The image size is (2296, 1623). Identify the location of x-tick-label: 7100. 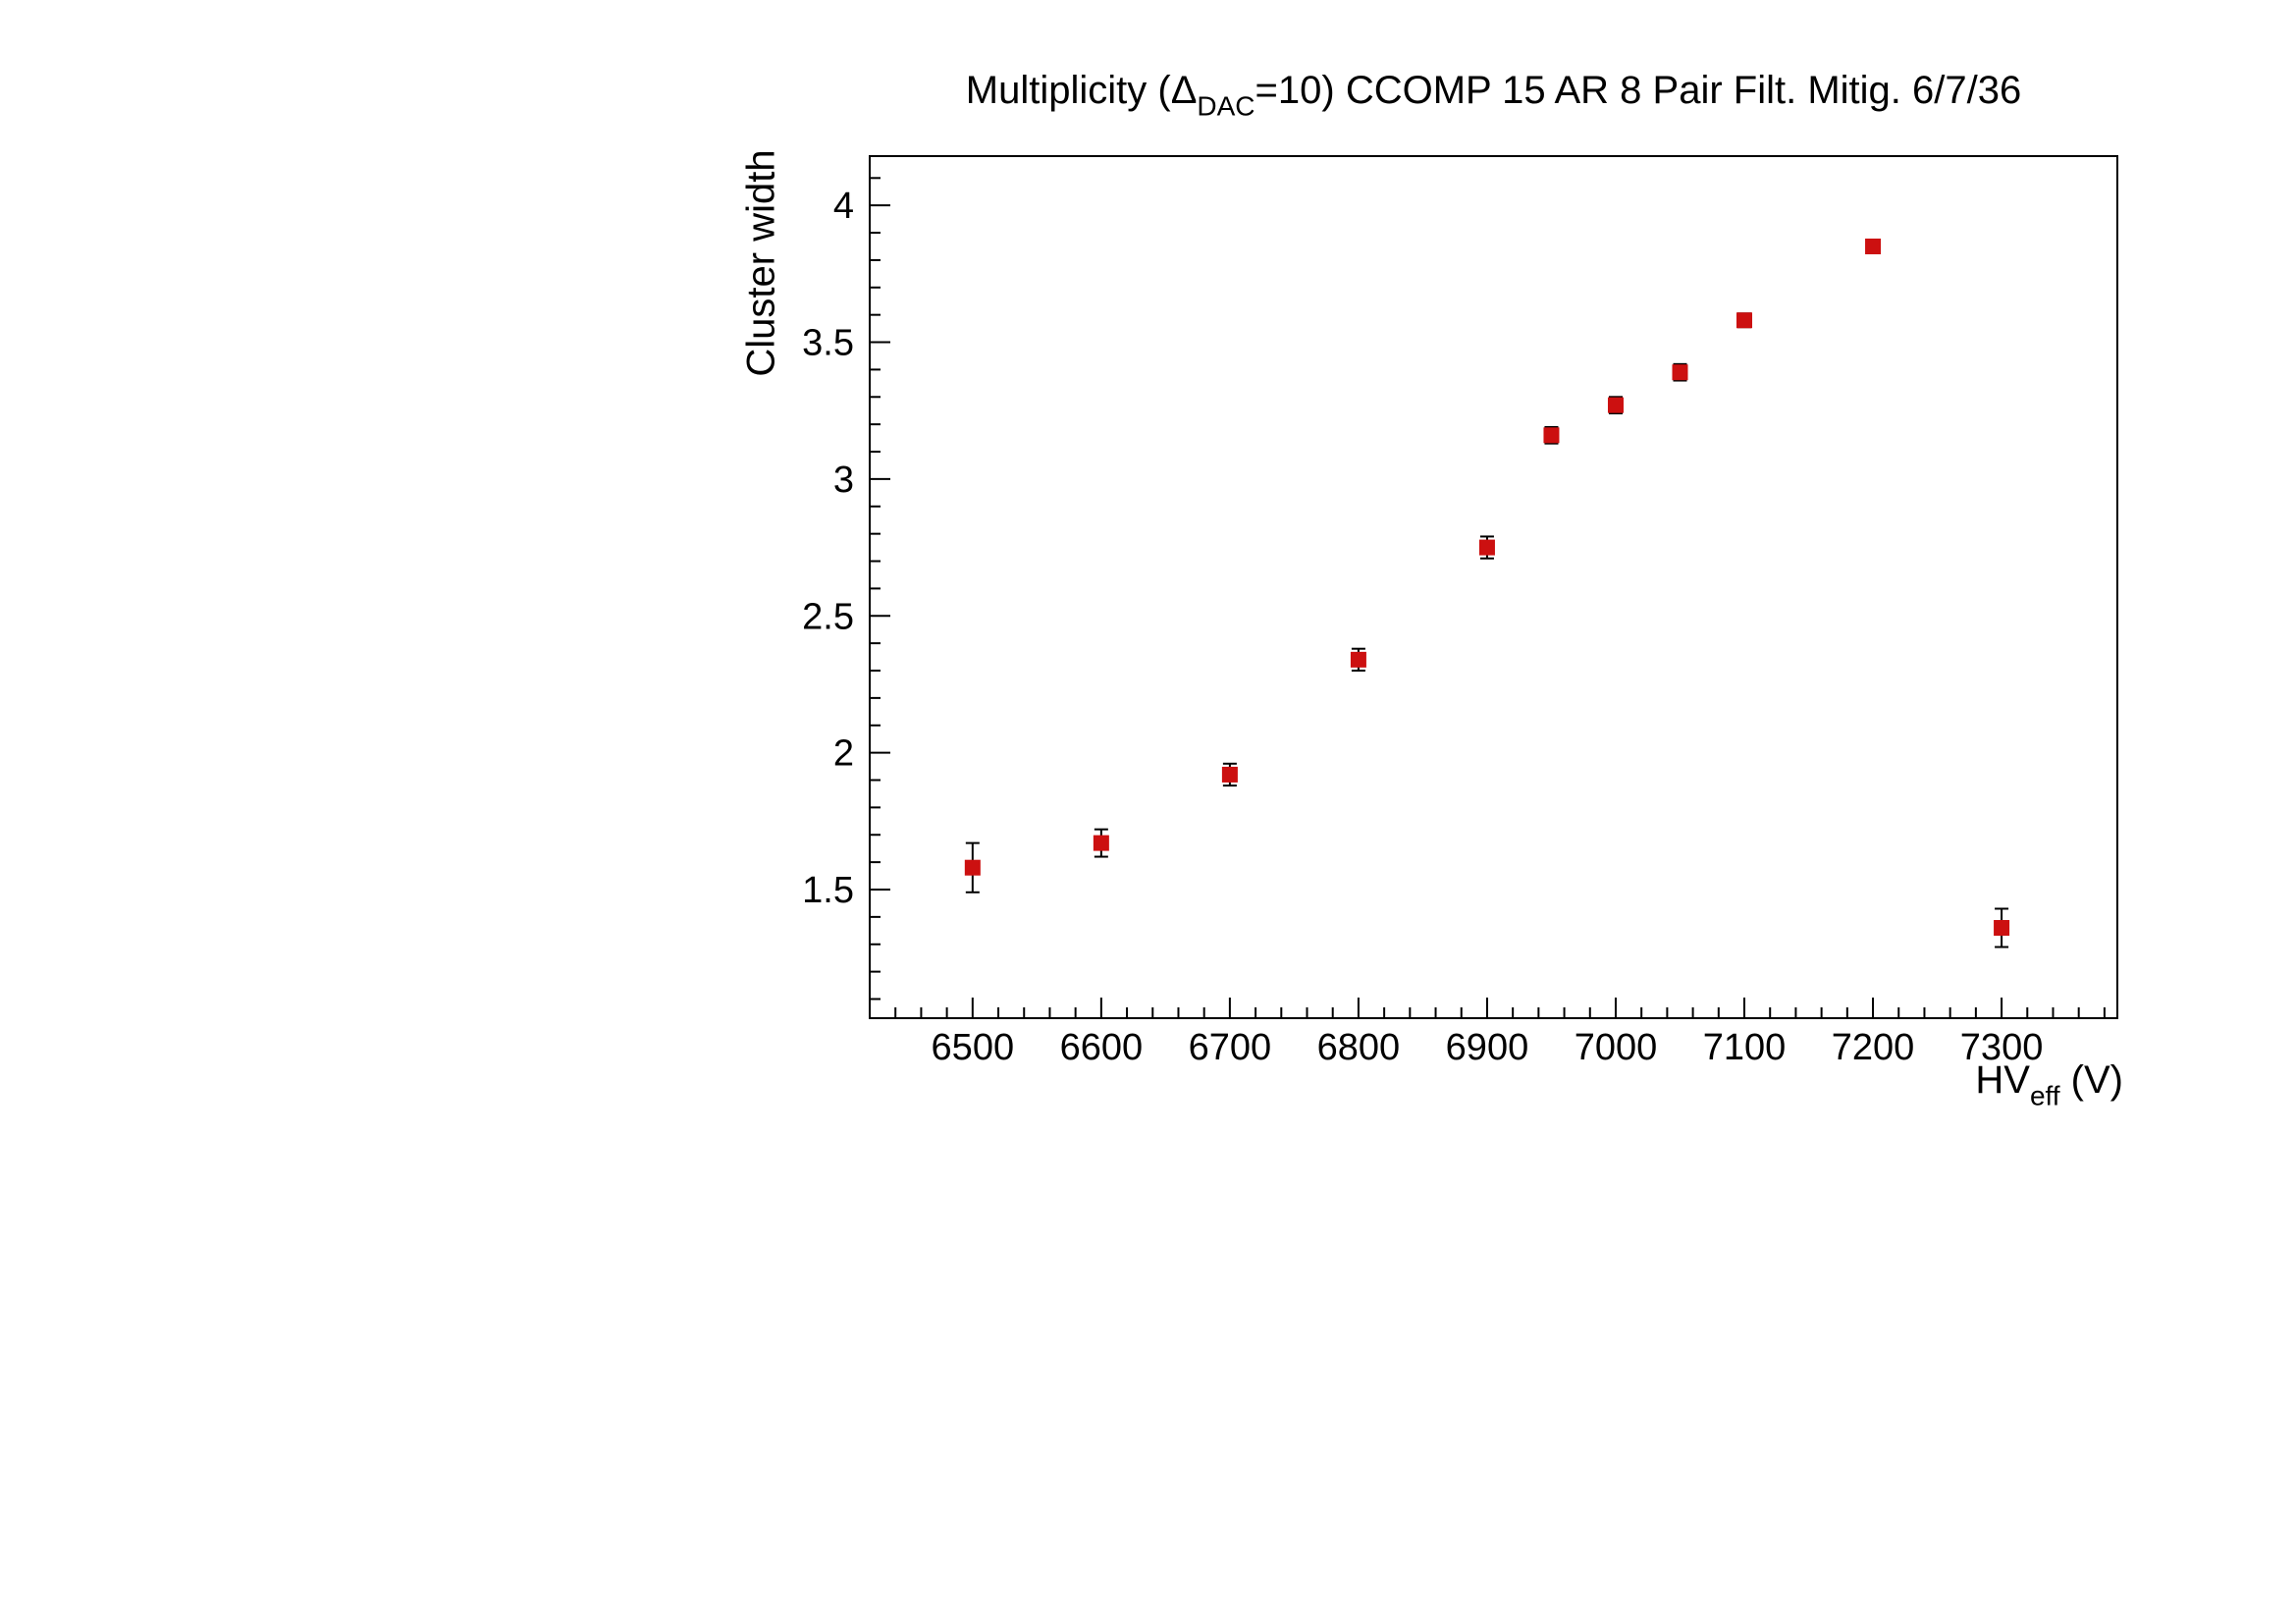
(1745, 1047).